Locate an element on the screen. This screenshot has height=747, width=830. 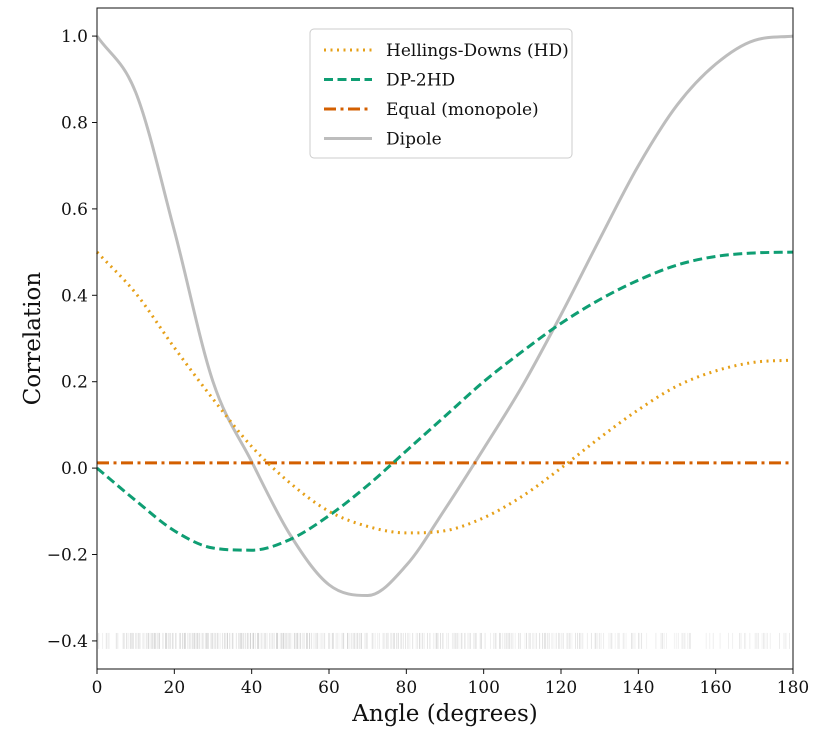
y-tick-label: 1.0 is located at coordinates (74, 37).